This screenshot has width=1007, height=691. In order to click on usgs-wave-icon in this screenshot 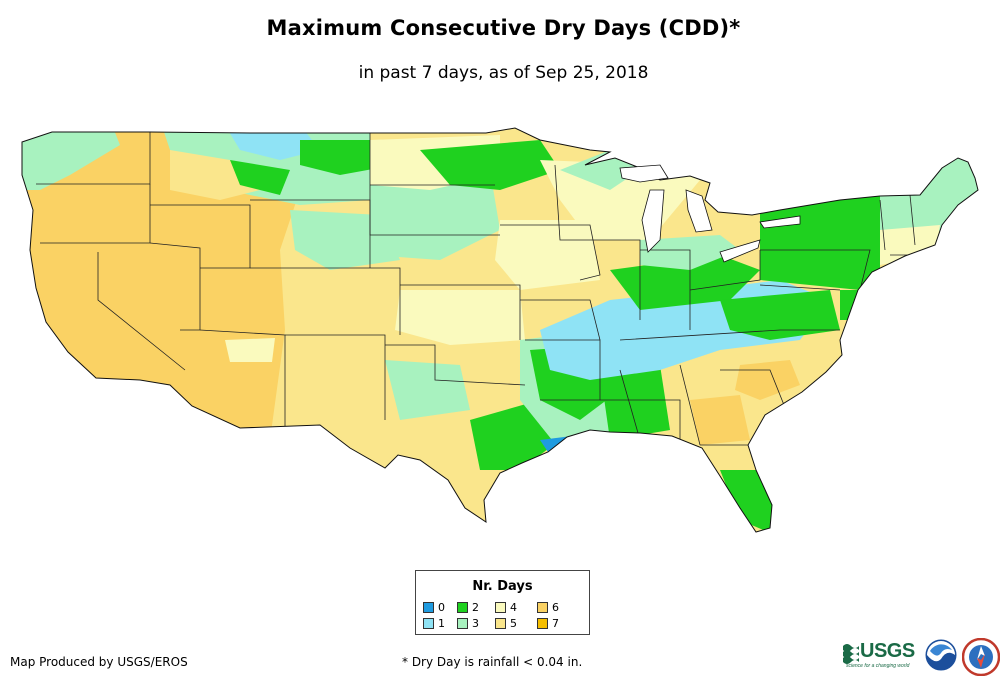, I will do `click(851, 654)`.